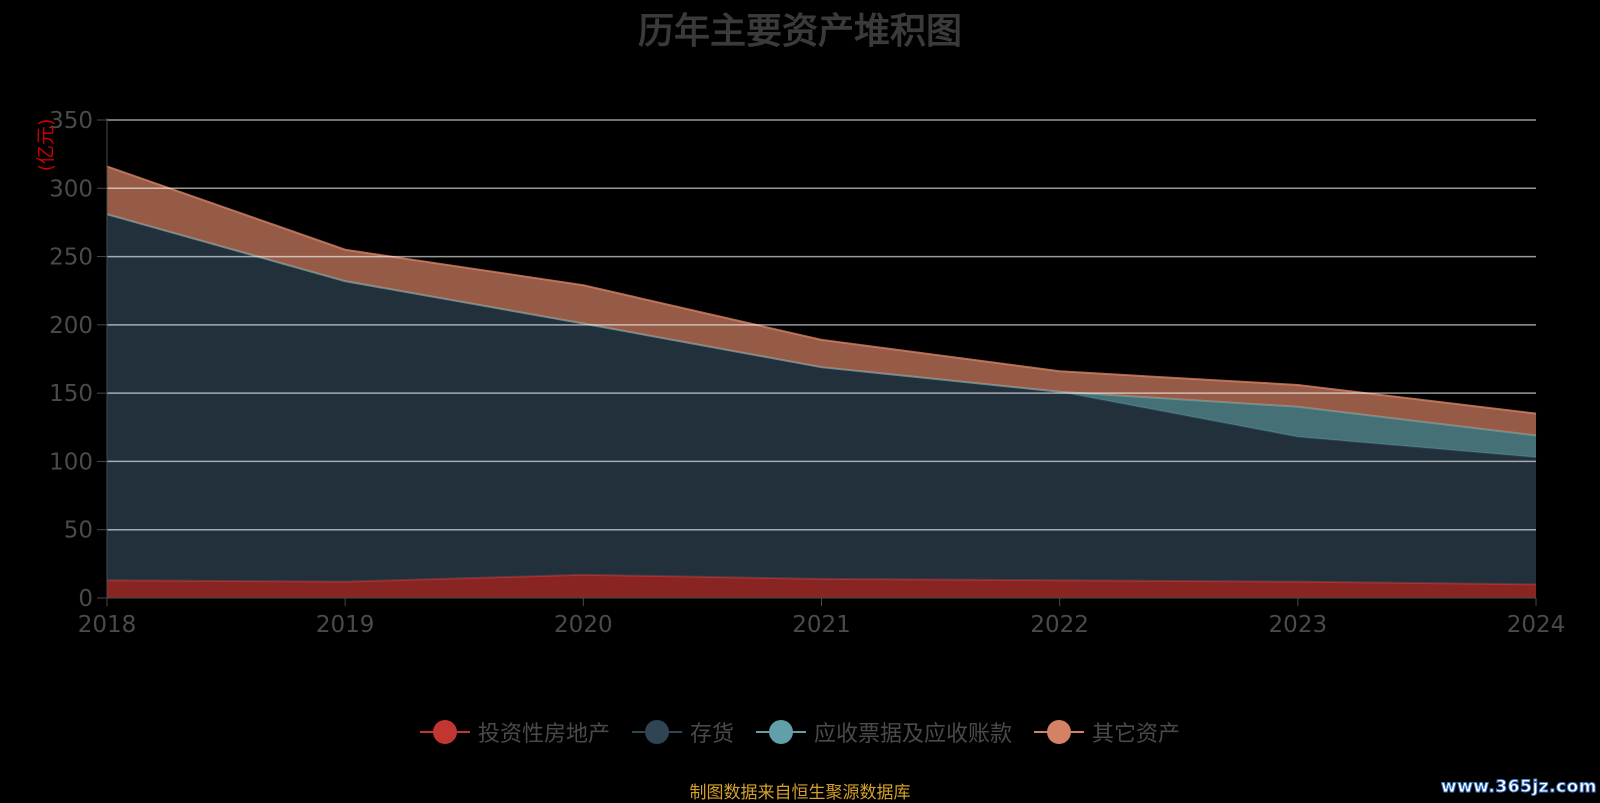 The width and height of the screenshot is (1600, 803). Describe the element at coordinates (71, 258) in the screenshot. I see `y-tick-label: 250` at that location.